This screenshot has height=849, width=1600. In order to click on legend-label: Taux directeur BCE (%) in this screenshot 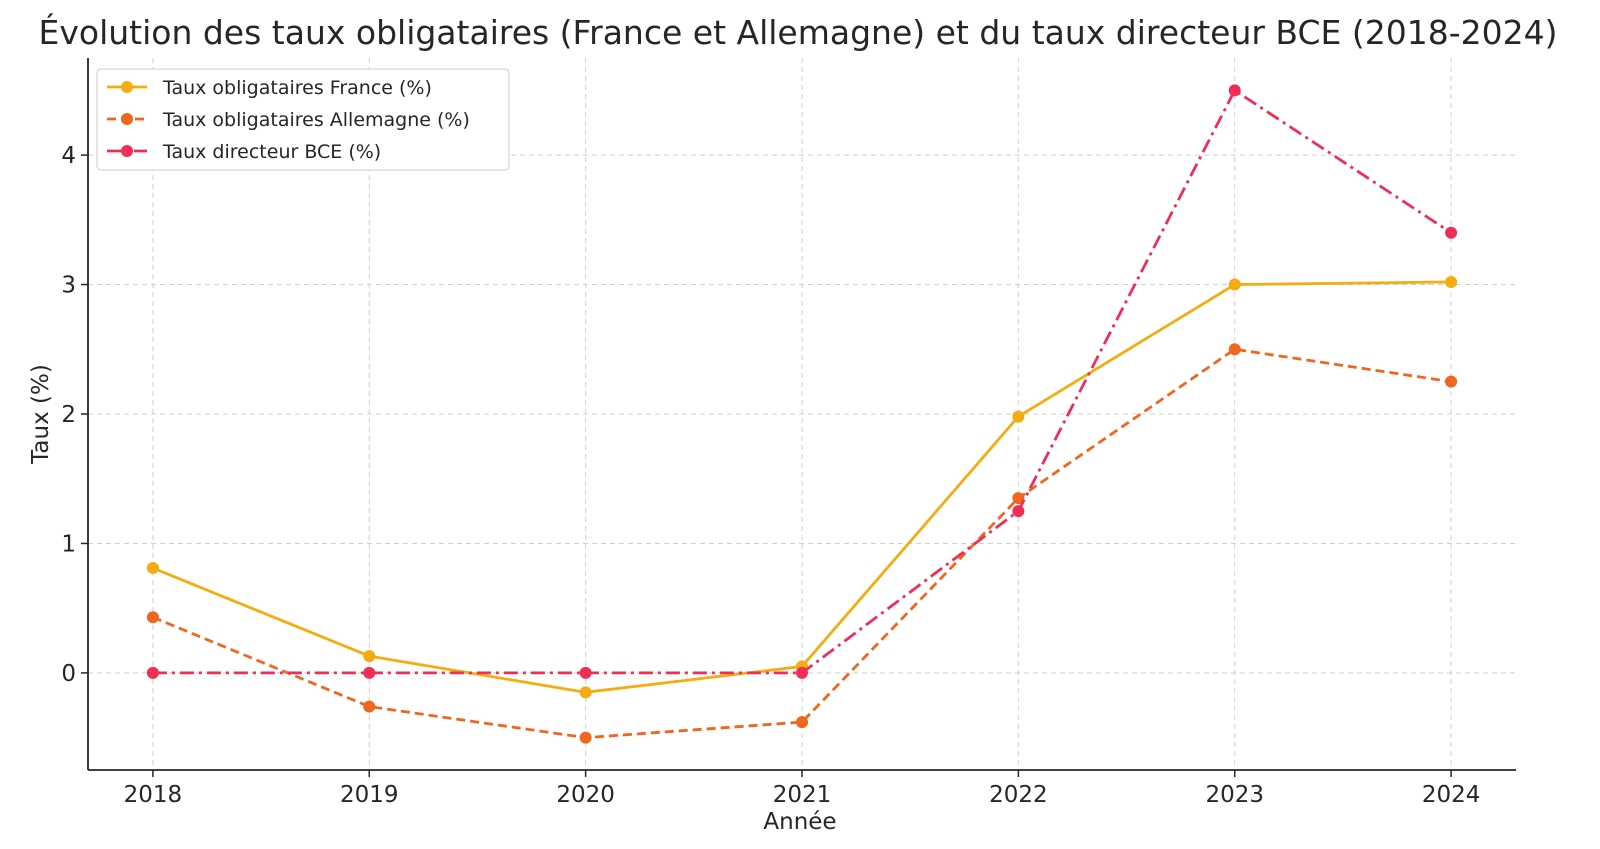, I will do `click(271, 152)`.